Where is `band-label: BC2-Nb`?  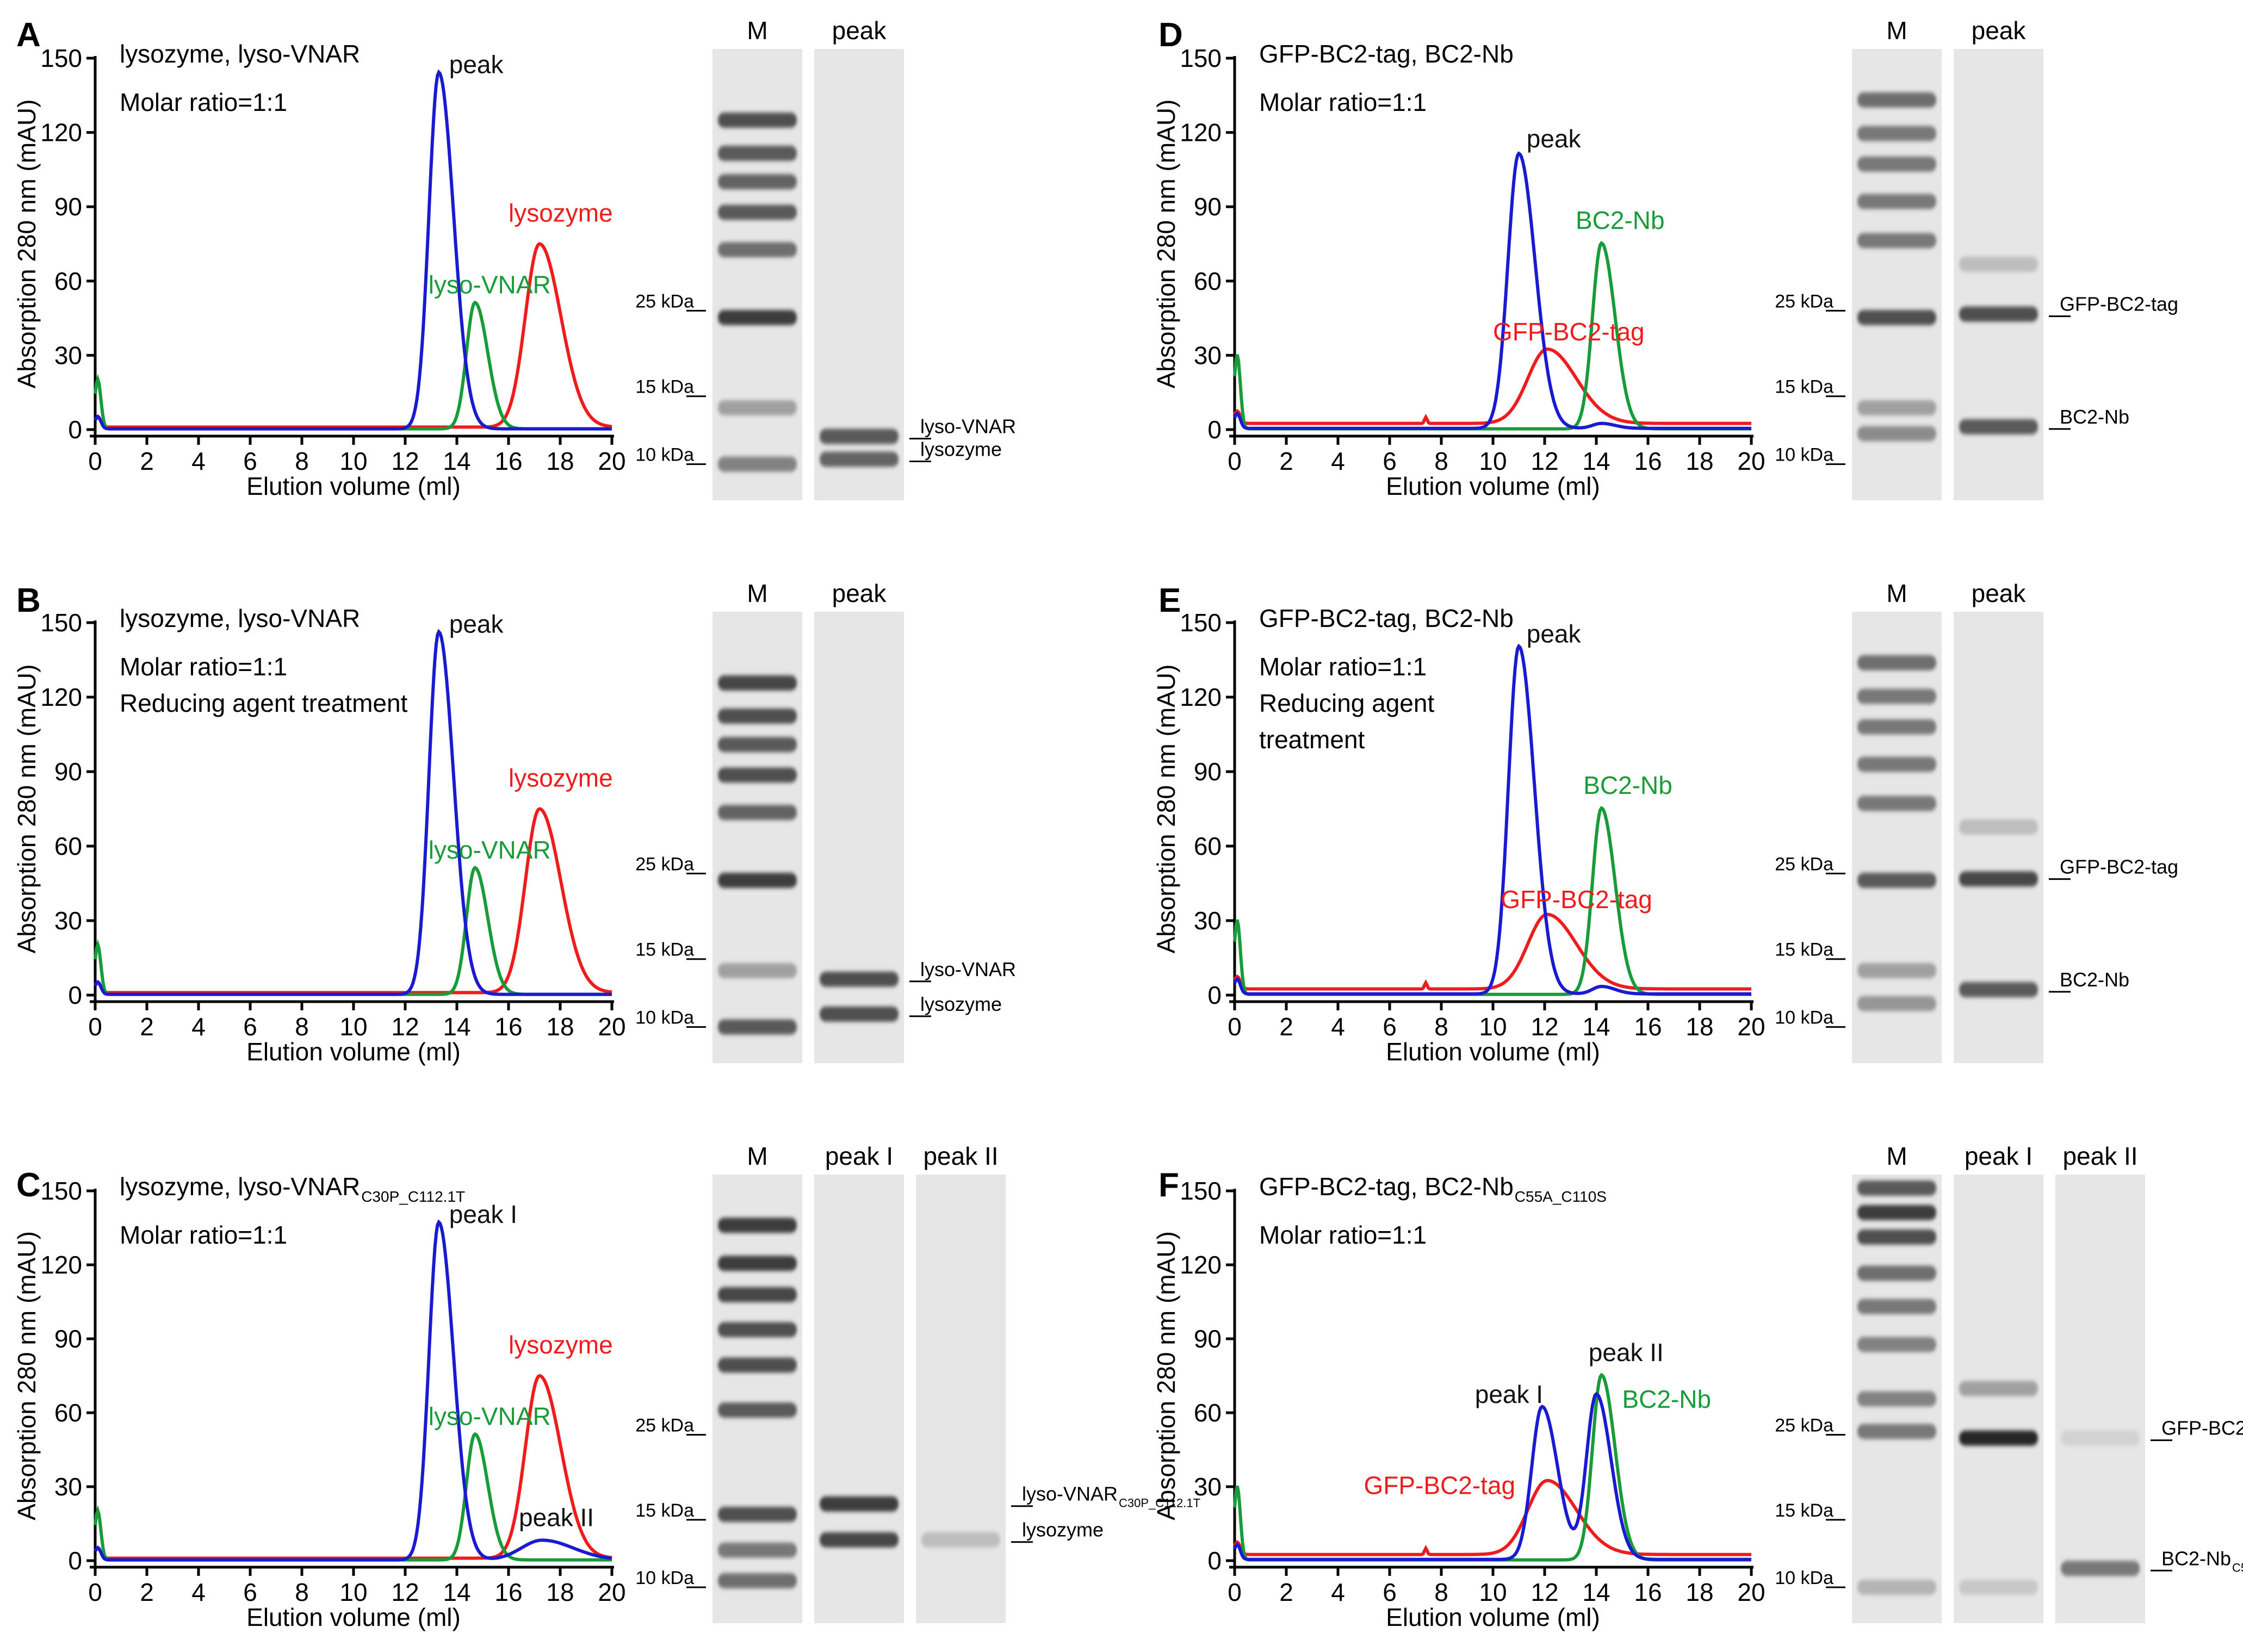 band-label: BC2-Nb is located at coordinates (2196, 1558).